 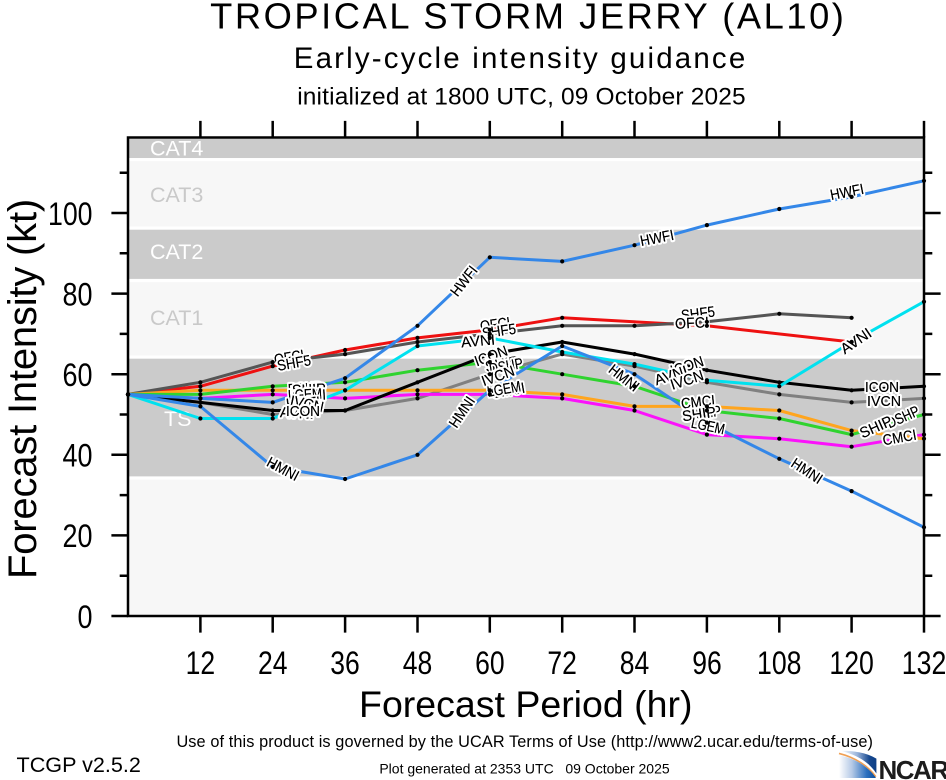 What do you see at coordinates (345, 663) in the screenshot?
I see `svg-text: 36` at bounding box center [345, 663].